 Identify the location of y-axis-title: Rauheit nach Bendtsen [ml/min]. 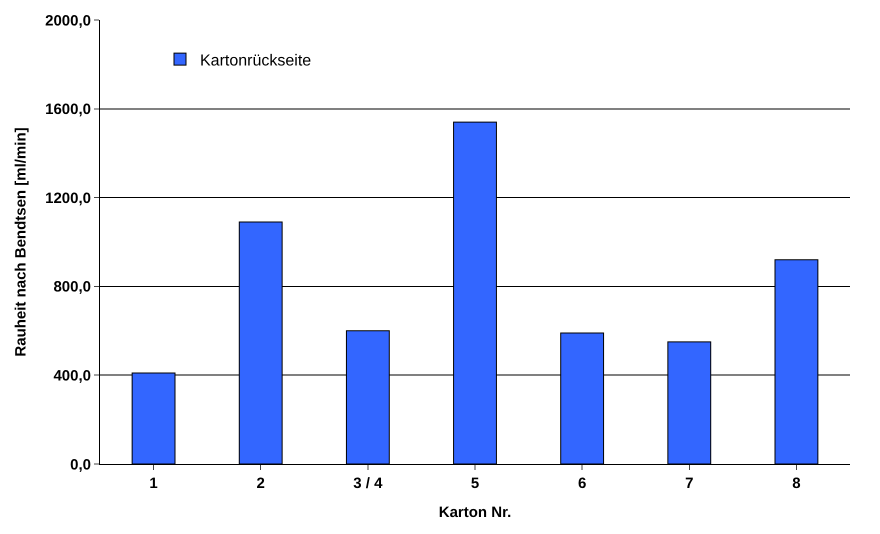
(21, 242).